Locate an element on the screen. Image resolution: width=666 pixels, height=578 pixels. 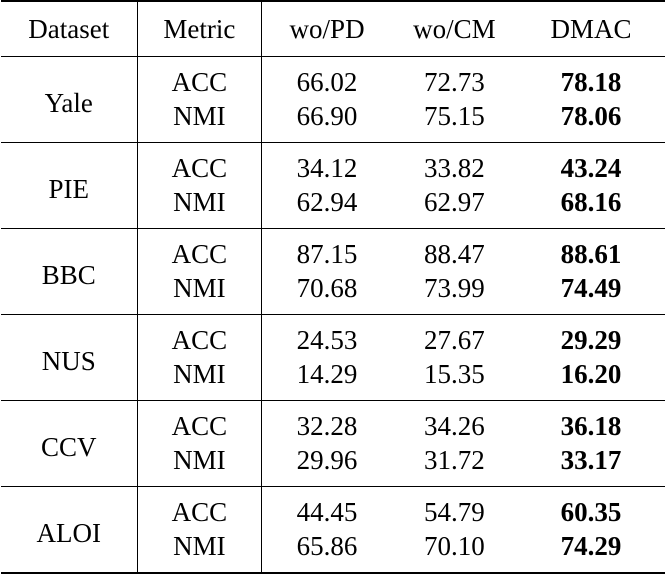
wo-pd-cell: 87.15 is located at coordinates (327, 253).